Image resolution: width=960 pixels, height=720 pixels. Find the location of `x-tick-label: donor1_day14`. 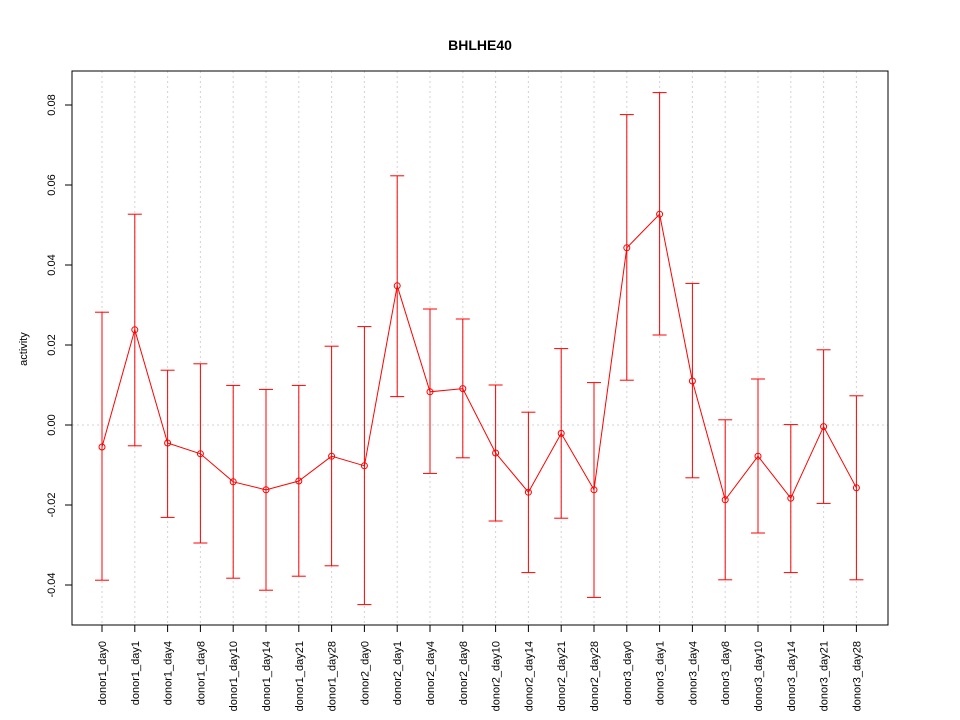

x-tick-label: donor1_day14 is located at coordinates (267, 676).